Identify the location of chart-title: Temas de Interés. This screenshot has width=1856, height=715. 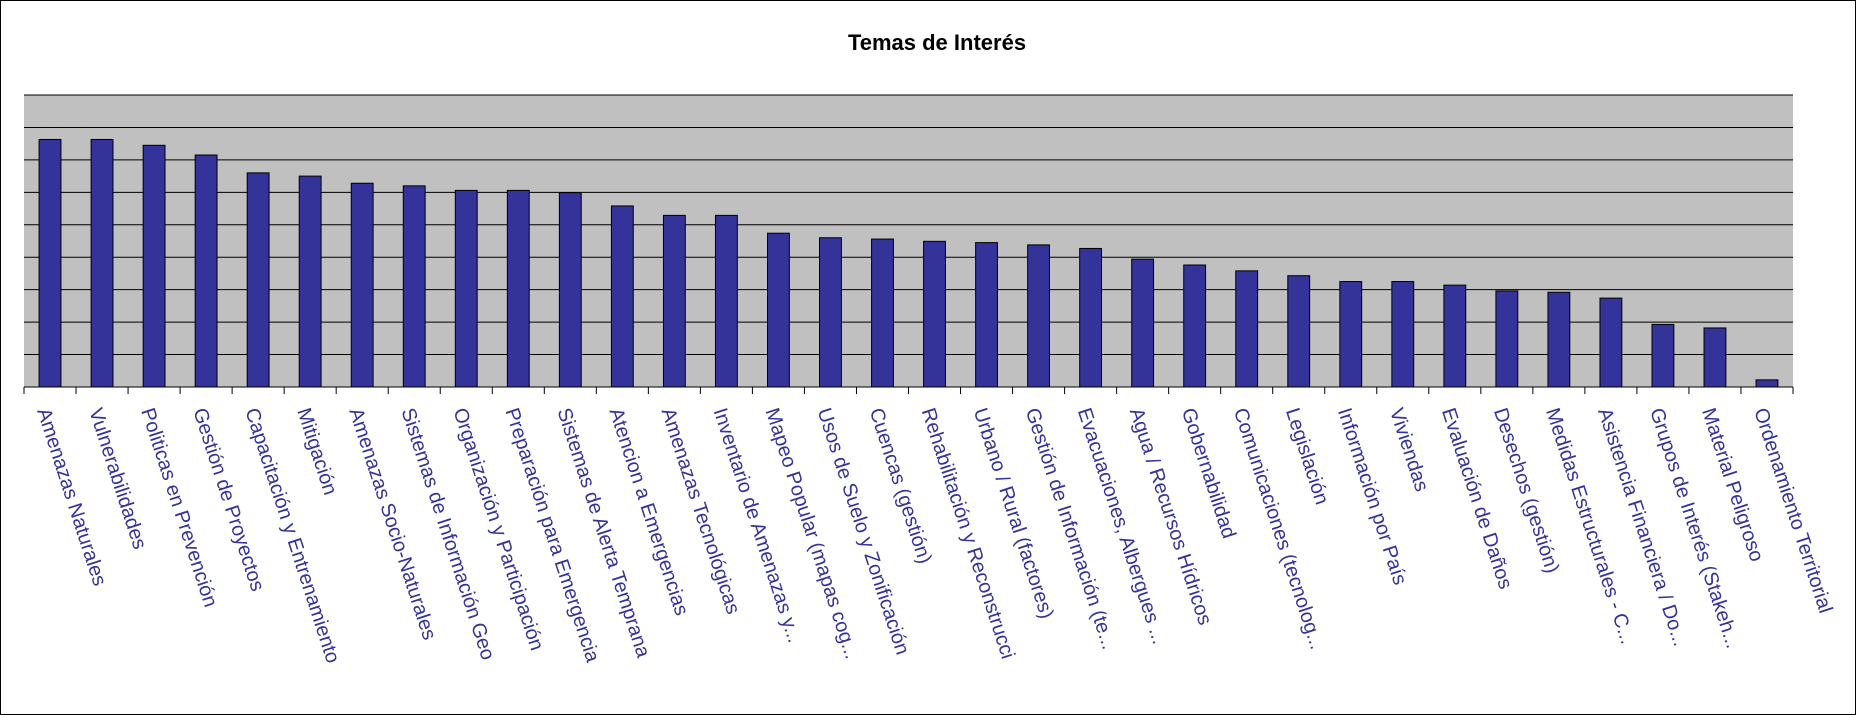
(937, 42).